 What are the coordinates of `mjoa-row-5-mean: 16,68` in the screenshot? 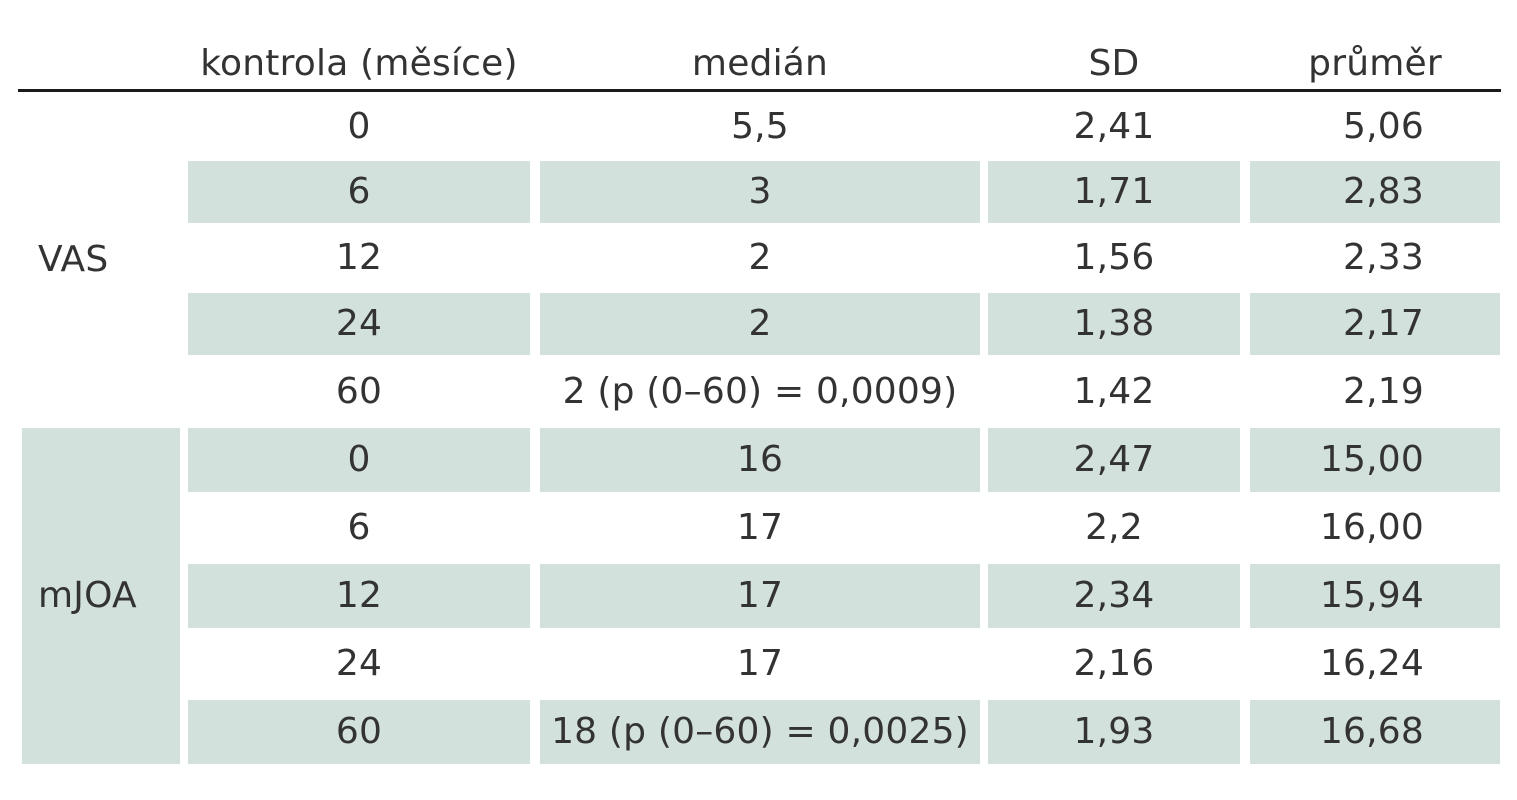 It's located at (1375, 732).